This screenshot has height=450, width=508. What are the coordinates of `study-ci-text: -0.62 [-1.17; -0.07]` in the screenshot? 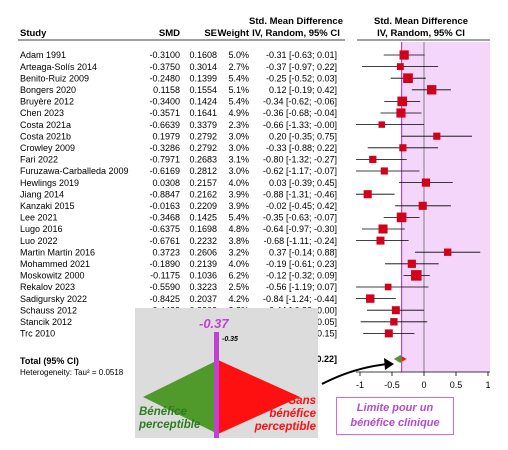 It's located at (300, 171).